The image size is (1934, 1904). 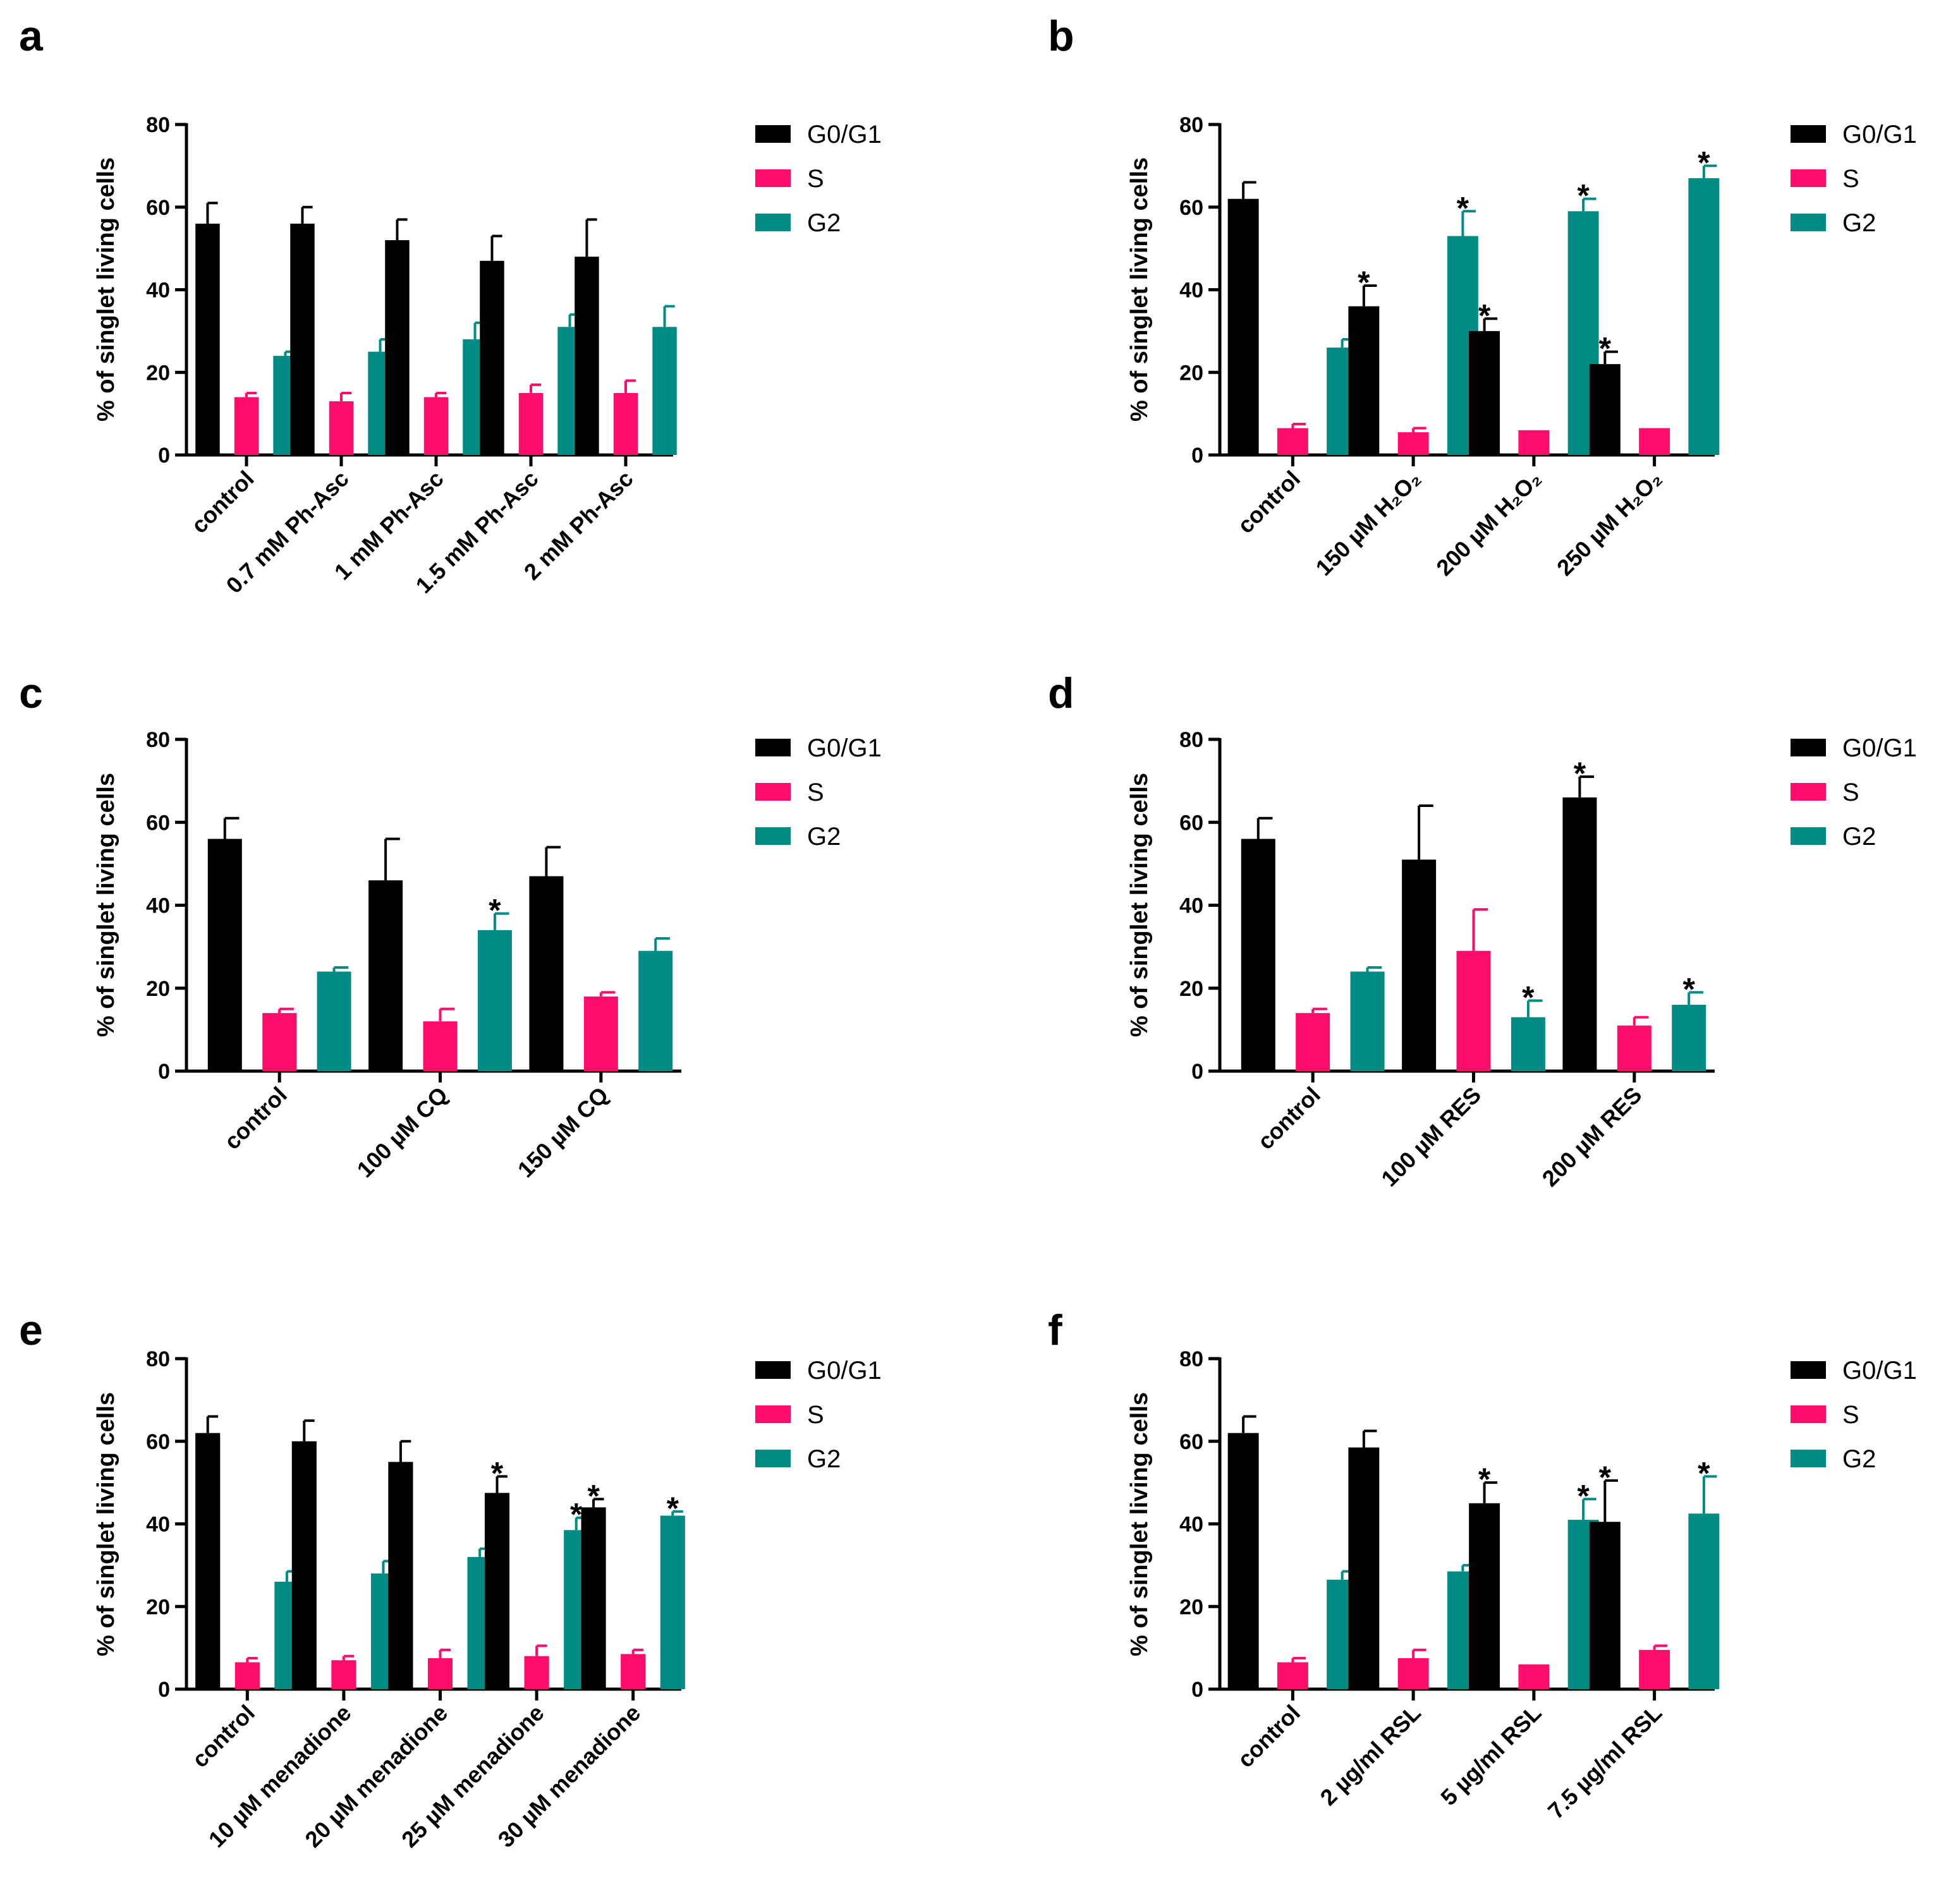 I want to click on category-label: 200 µM H₂O₂, so click(x=1488, y=523).